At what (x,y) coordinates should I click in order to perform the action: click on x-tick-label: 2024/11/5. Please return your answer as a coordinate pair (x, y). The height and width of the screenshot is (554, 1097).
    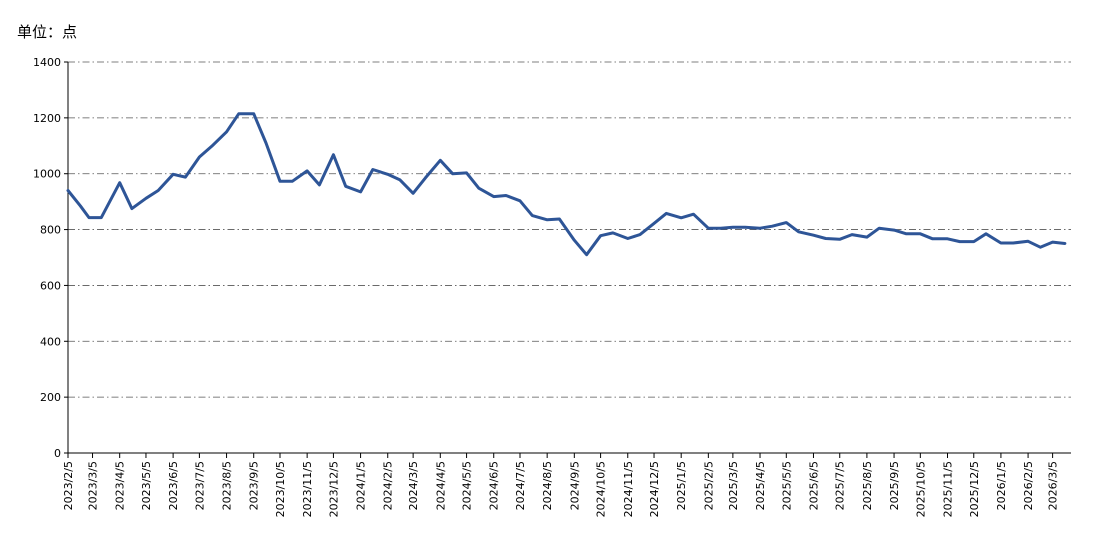
    Looking at the image, I should click on (628, 489).